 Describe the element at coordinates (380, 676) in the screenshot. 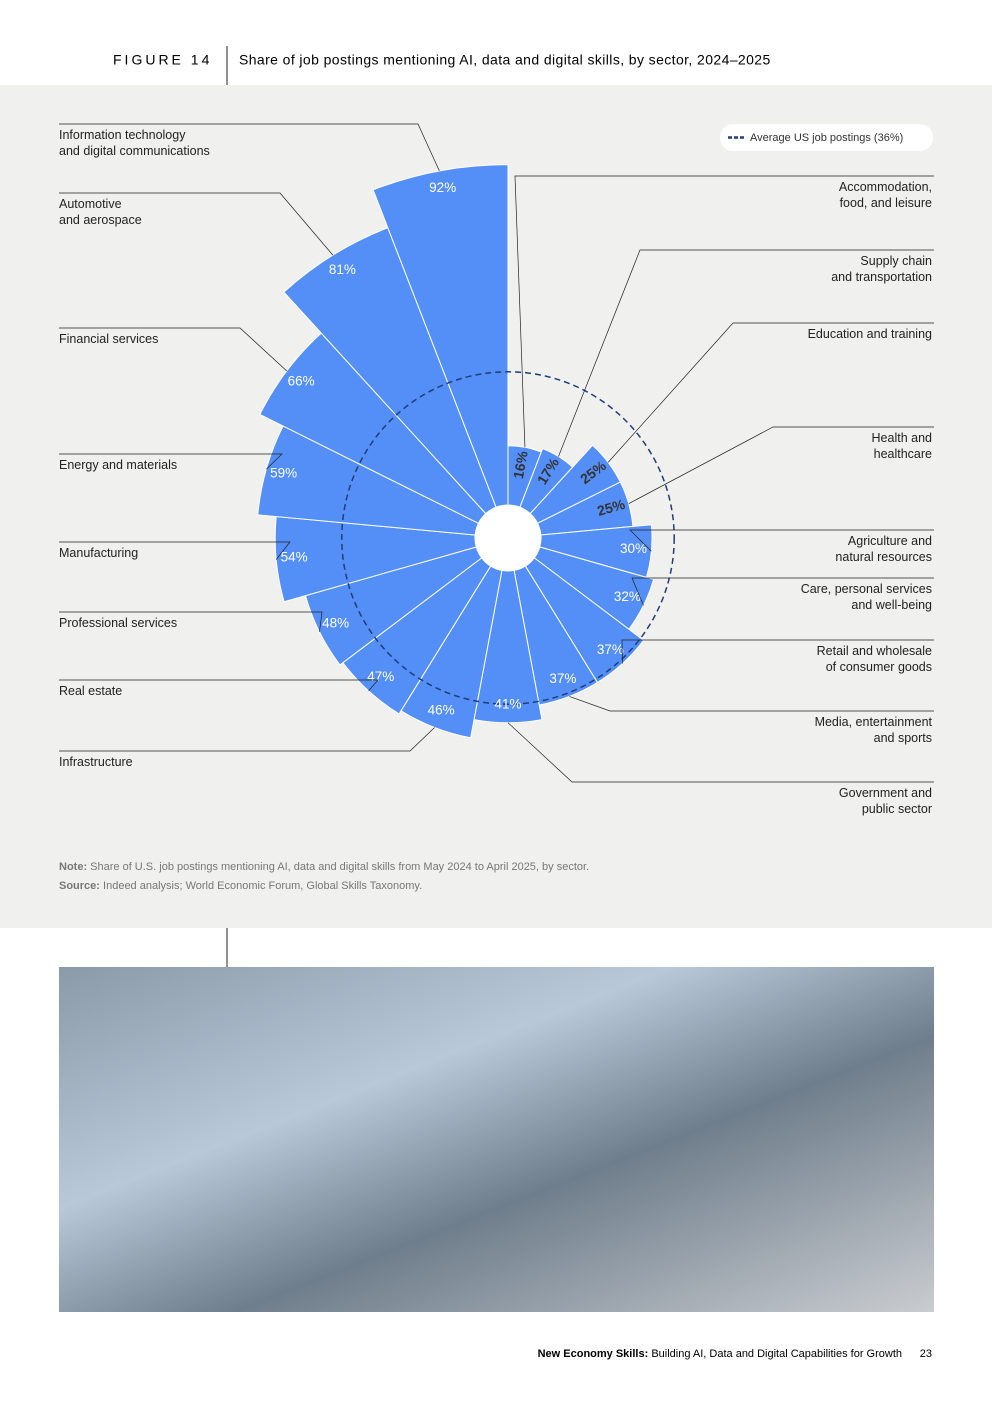

I see `value-label: 47%` at that location.